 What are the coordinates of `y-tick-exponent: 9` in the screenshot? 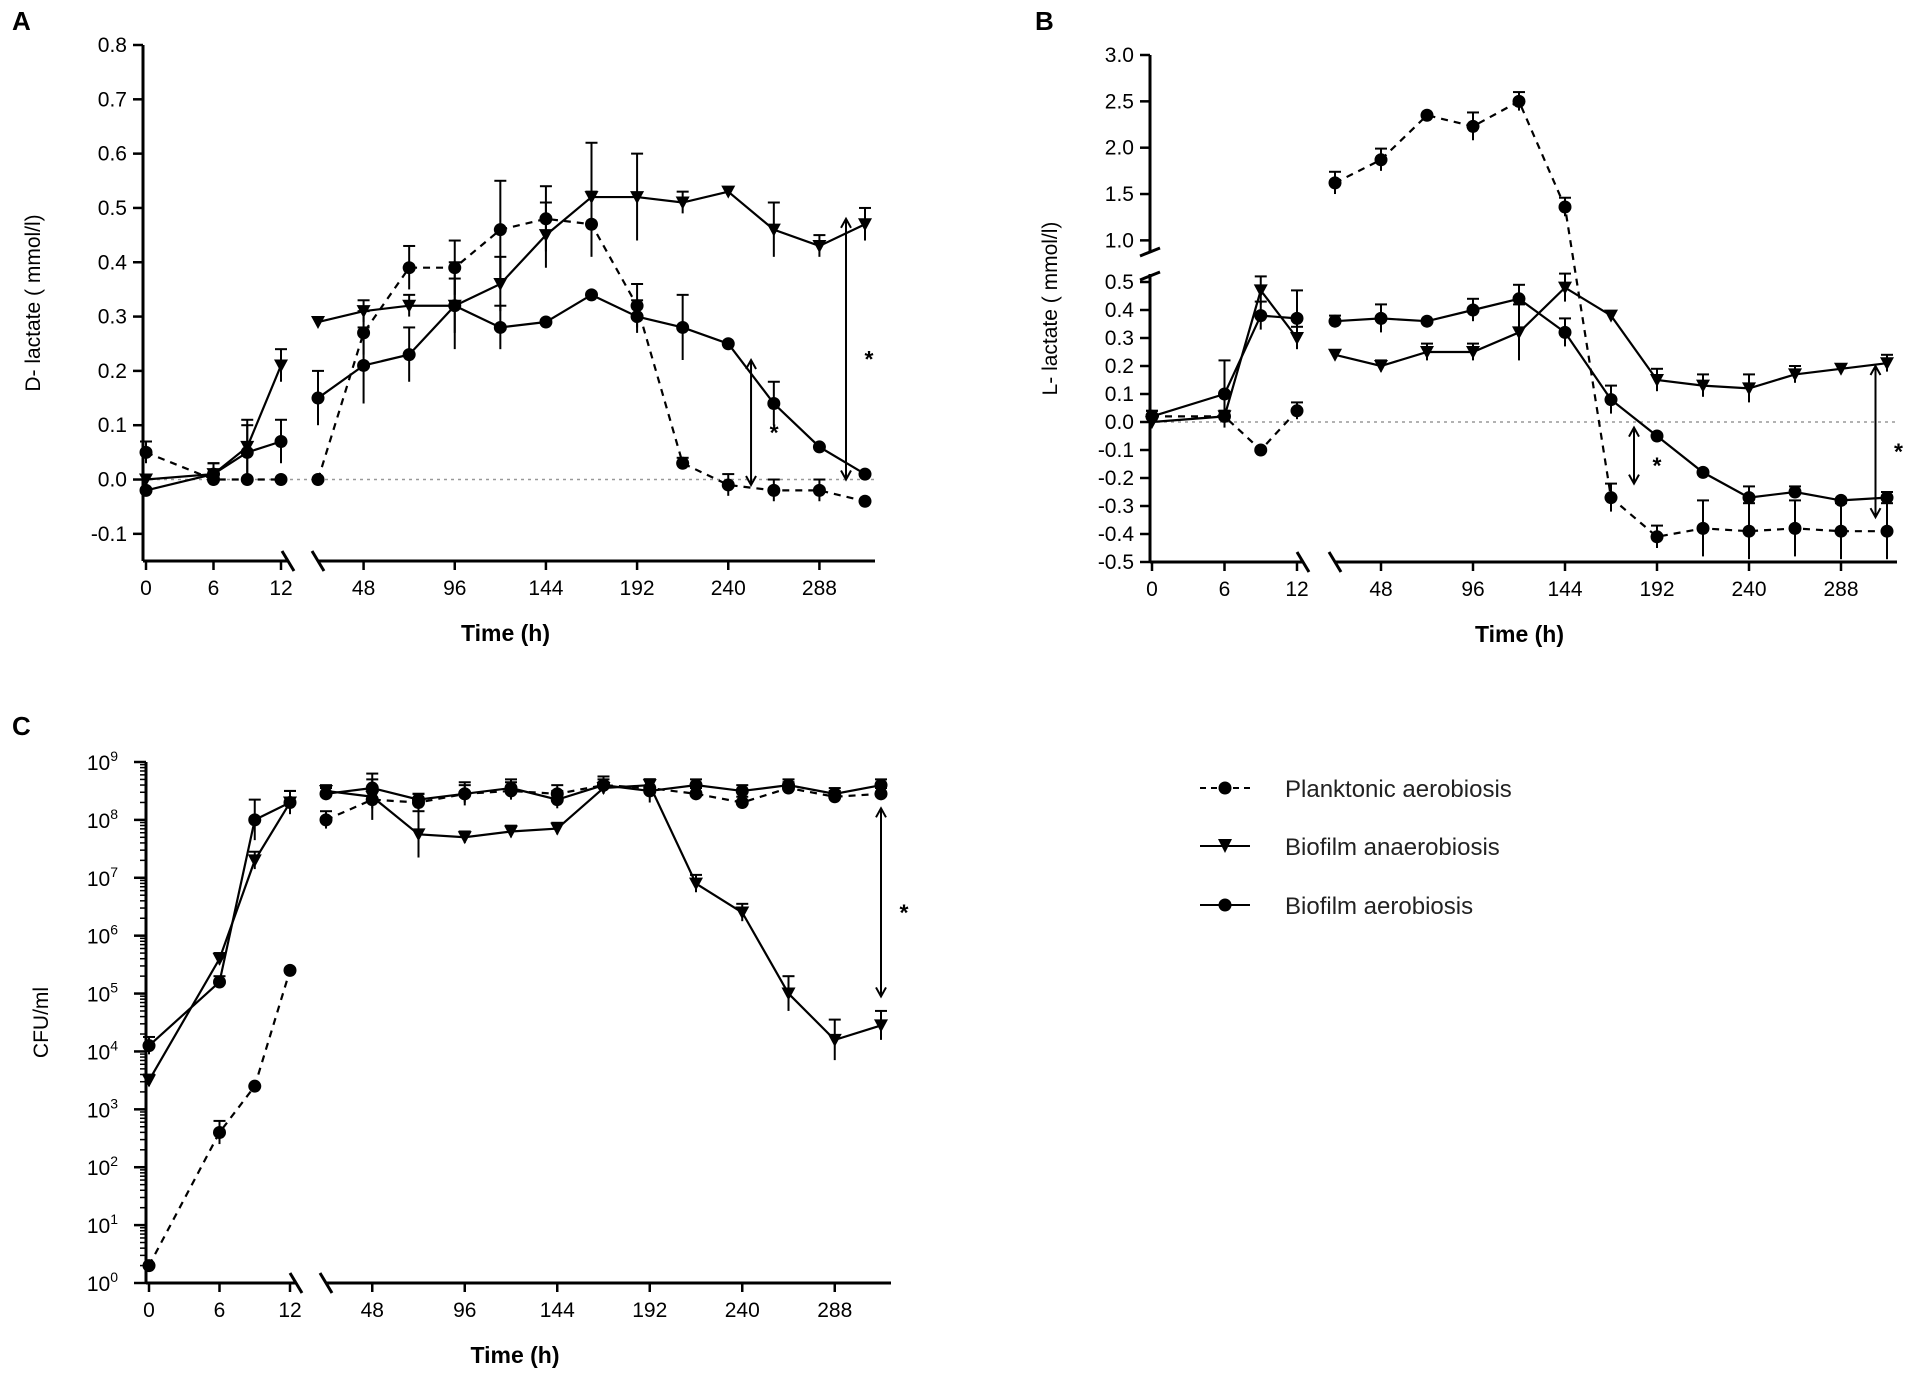 It's located at (114, 756).